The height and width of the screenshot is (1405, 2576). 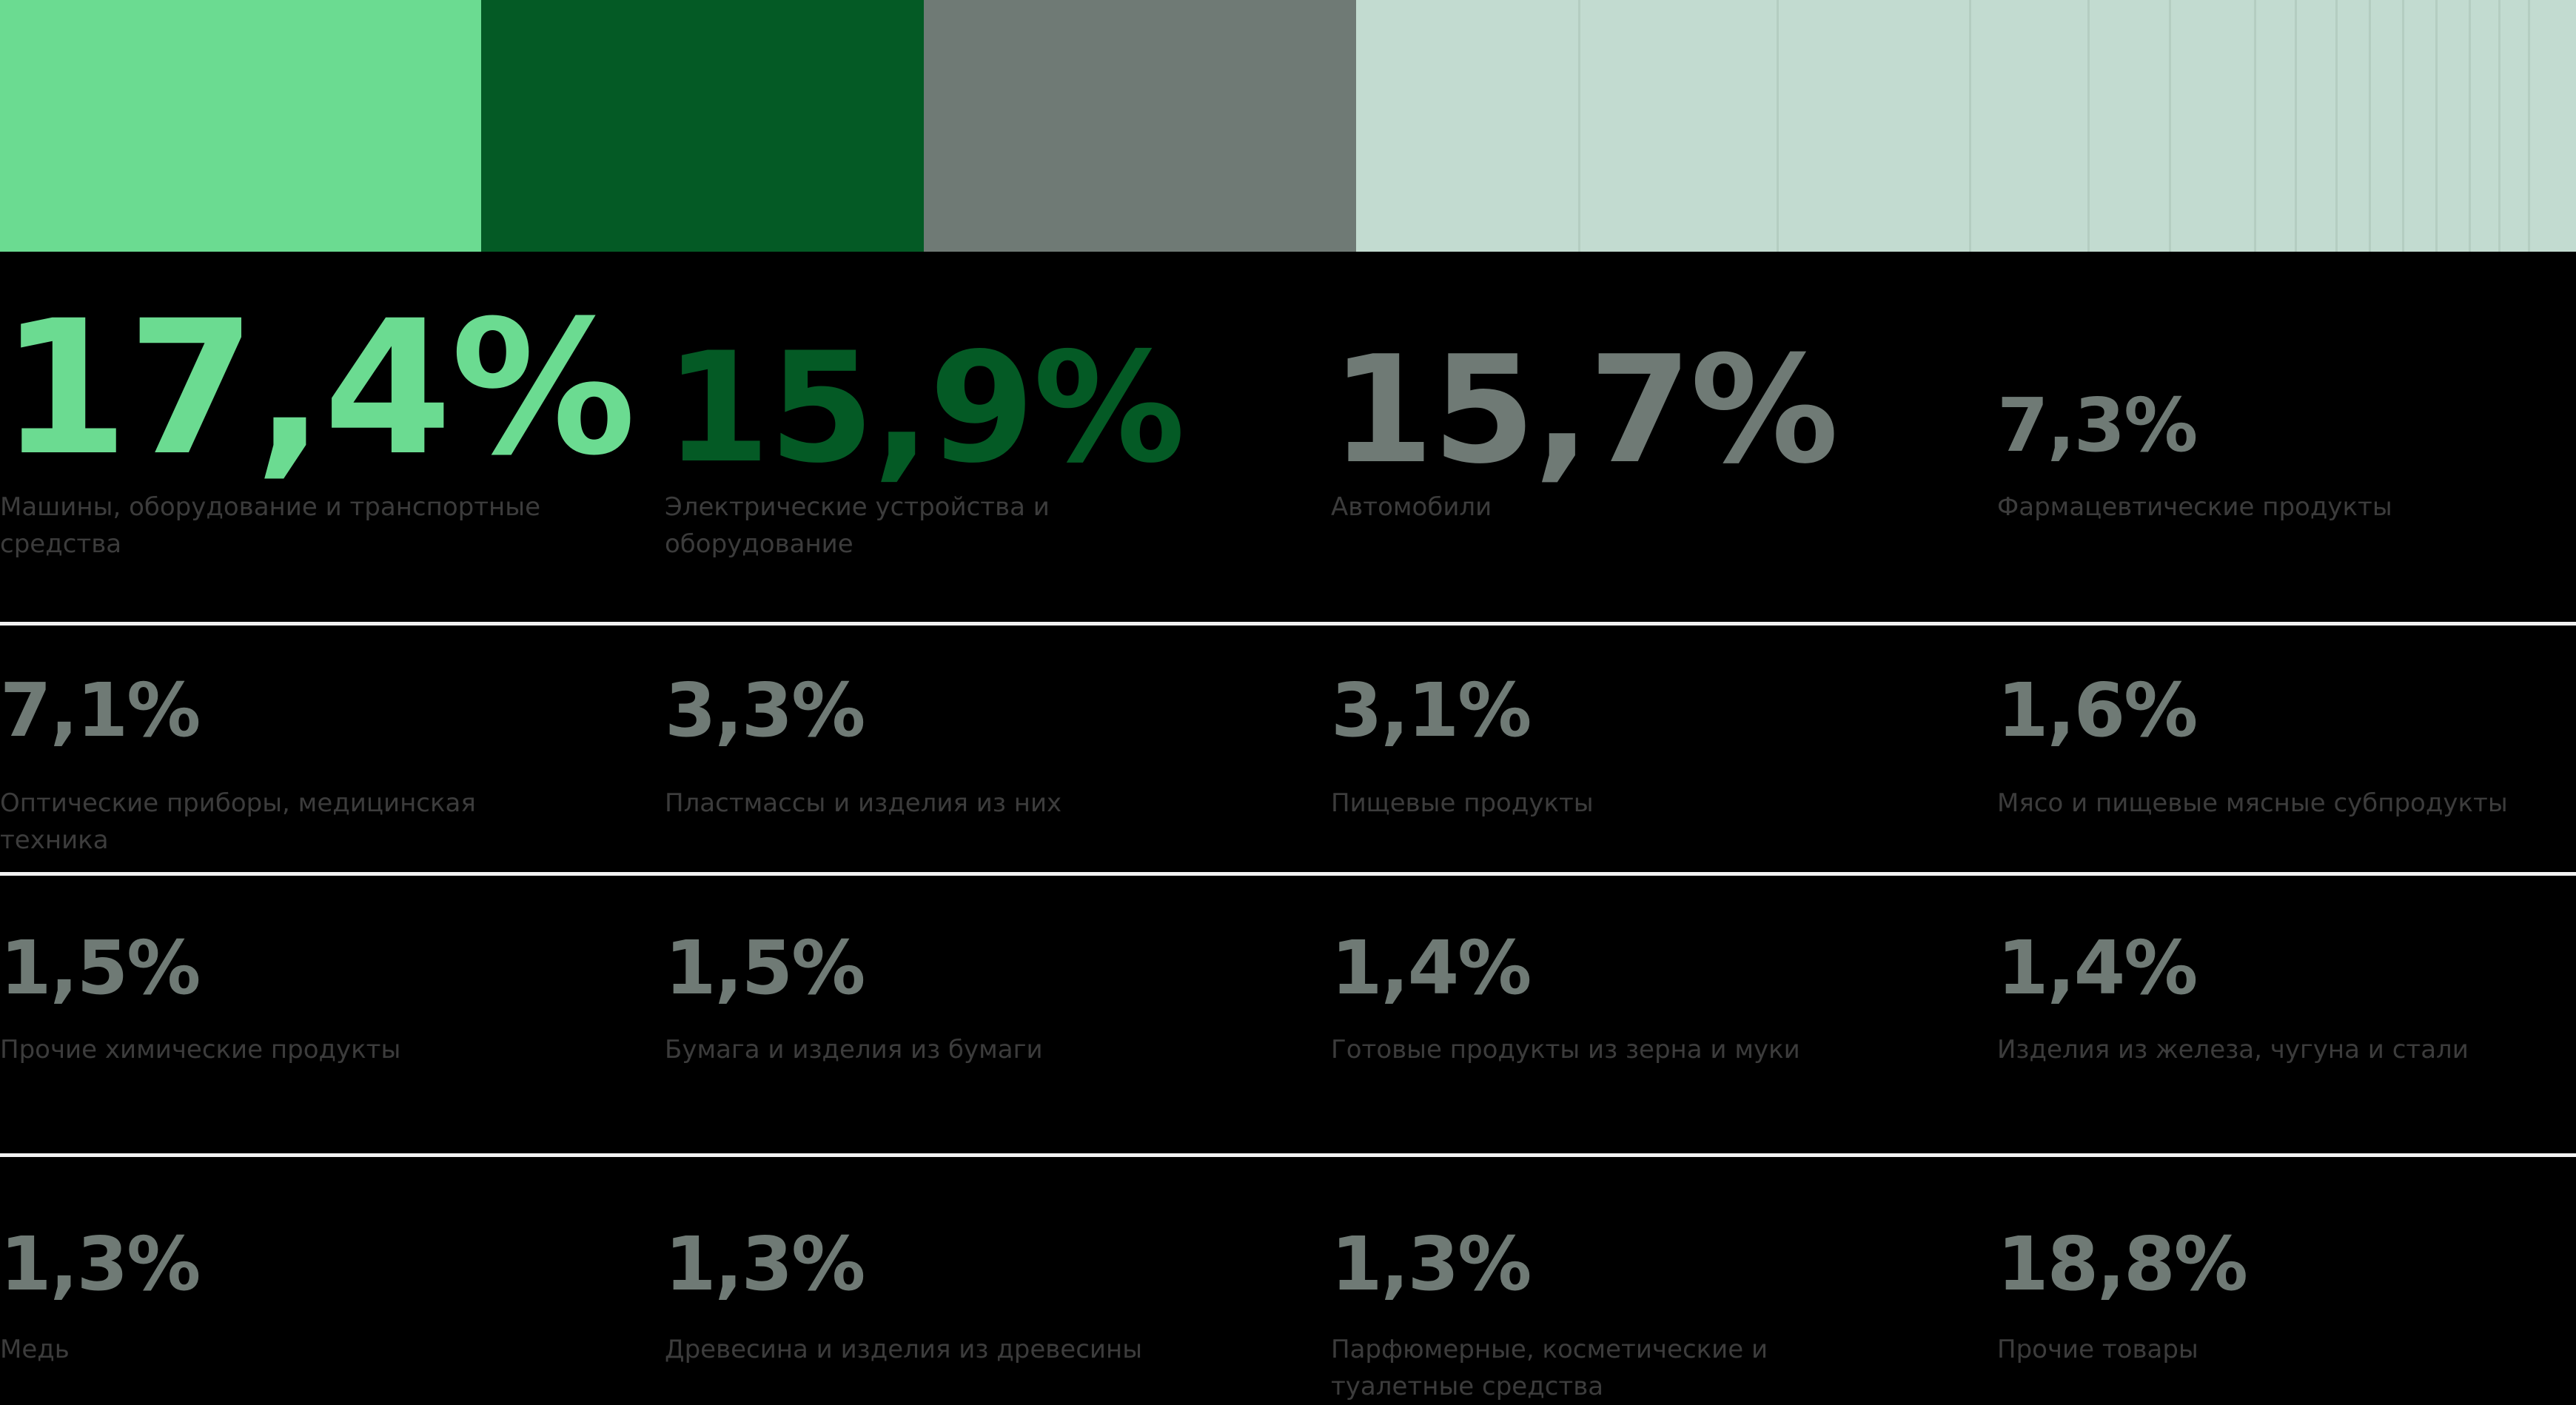 What do you see at coordinates (329, 1275) in the screenshot?
I see `grid-cell: 1,3% Медь` at bounding box center [329, 1275].